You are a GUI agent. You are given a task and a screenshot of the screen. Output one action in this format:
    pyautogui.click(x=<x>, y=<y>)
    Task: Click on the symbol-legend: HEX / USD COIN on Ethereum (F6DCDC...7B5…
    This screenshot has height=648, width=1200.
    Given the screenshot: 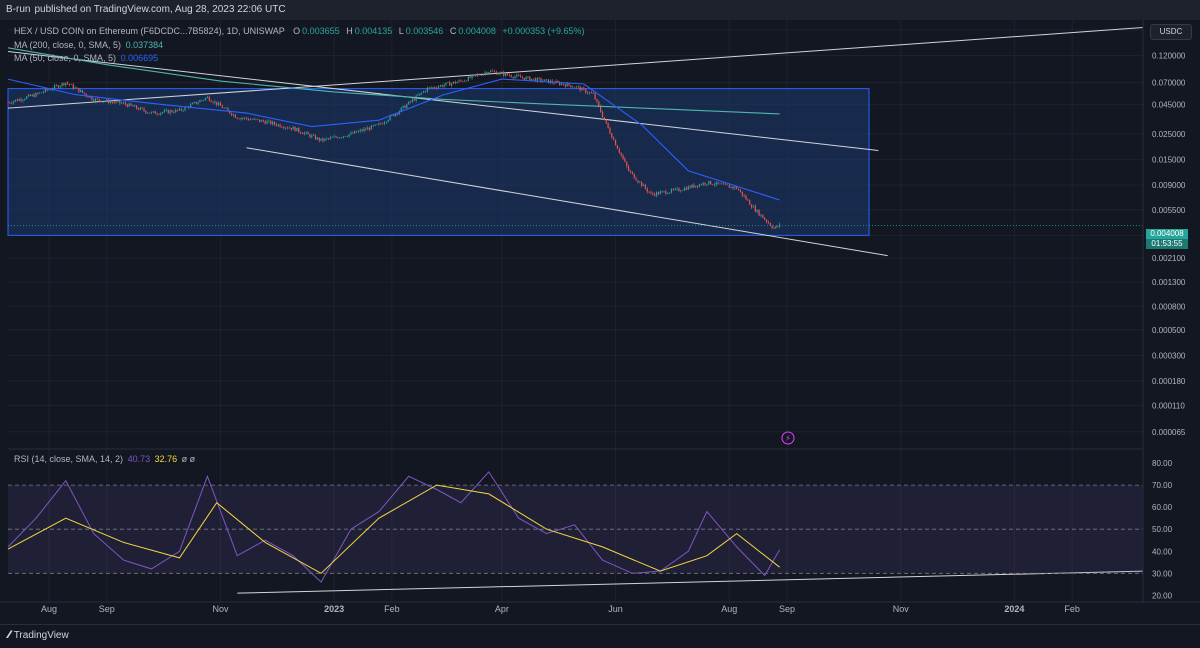 What is the action you would take?
    pyautogui.click(x=299, y=31)
    